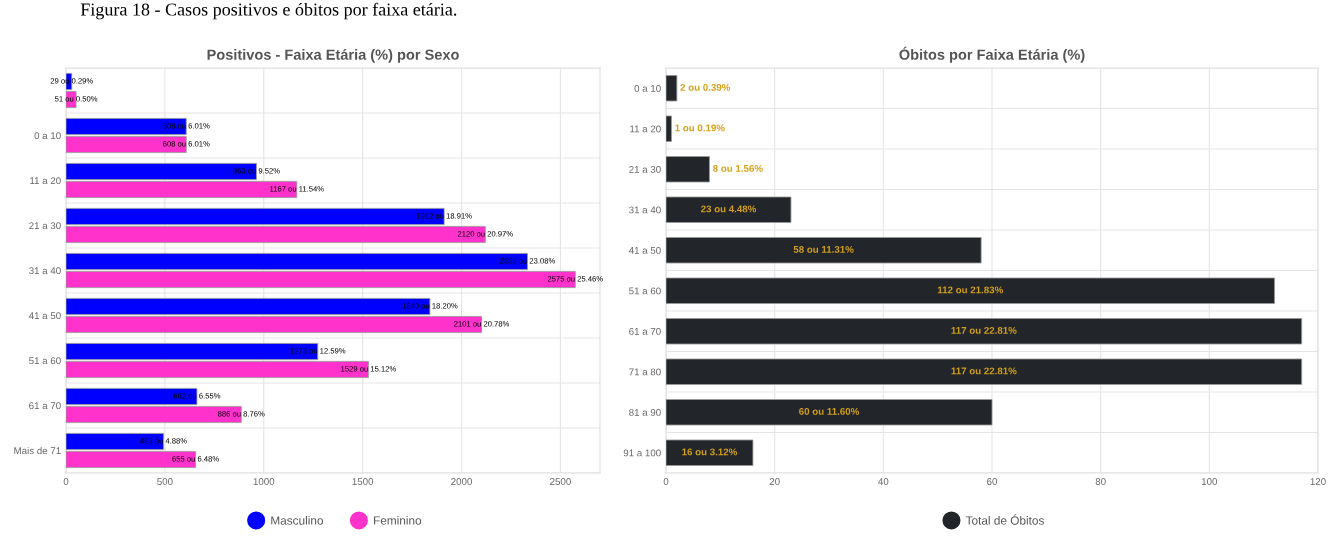  Describe the element at coordinates (705, 87) in the screenshot. I see `data-label: 2 ou 0.39%` at that location.